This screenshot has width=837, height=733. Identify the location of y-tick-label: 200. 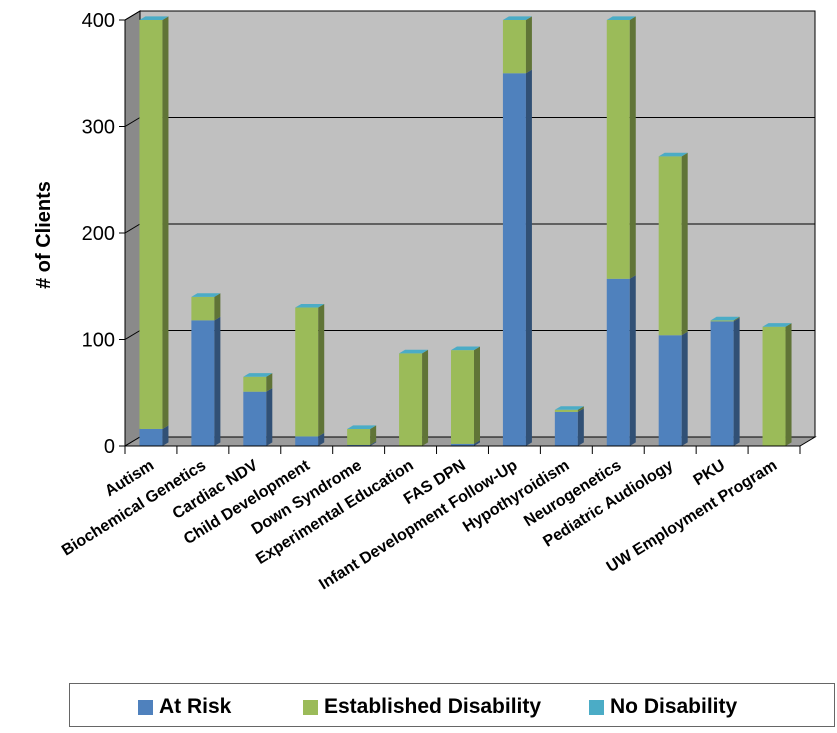
(98, 234).